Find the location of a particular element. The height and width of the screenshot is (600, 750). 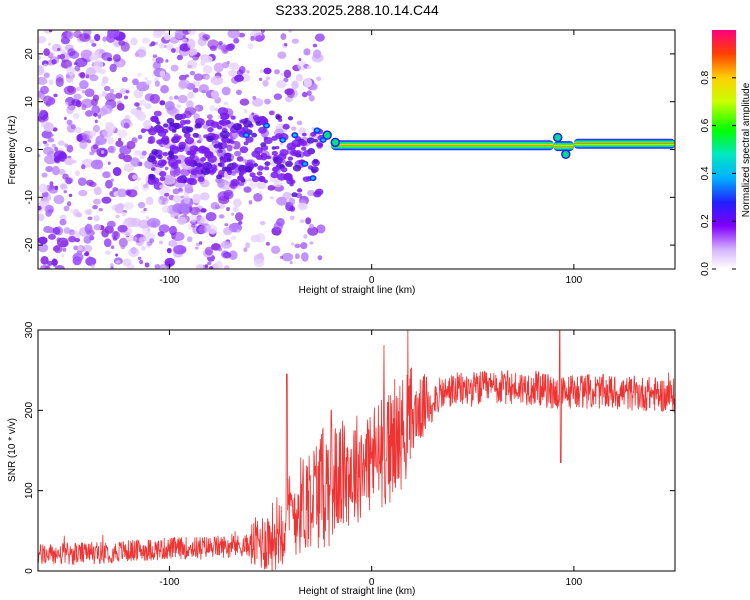

x-tick-label: 0 is located at coordinates (372, 582).